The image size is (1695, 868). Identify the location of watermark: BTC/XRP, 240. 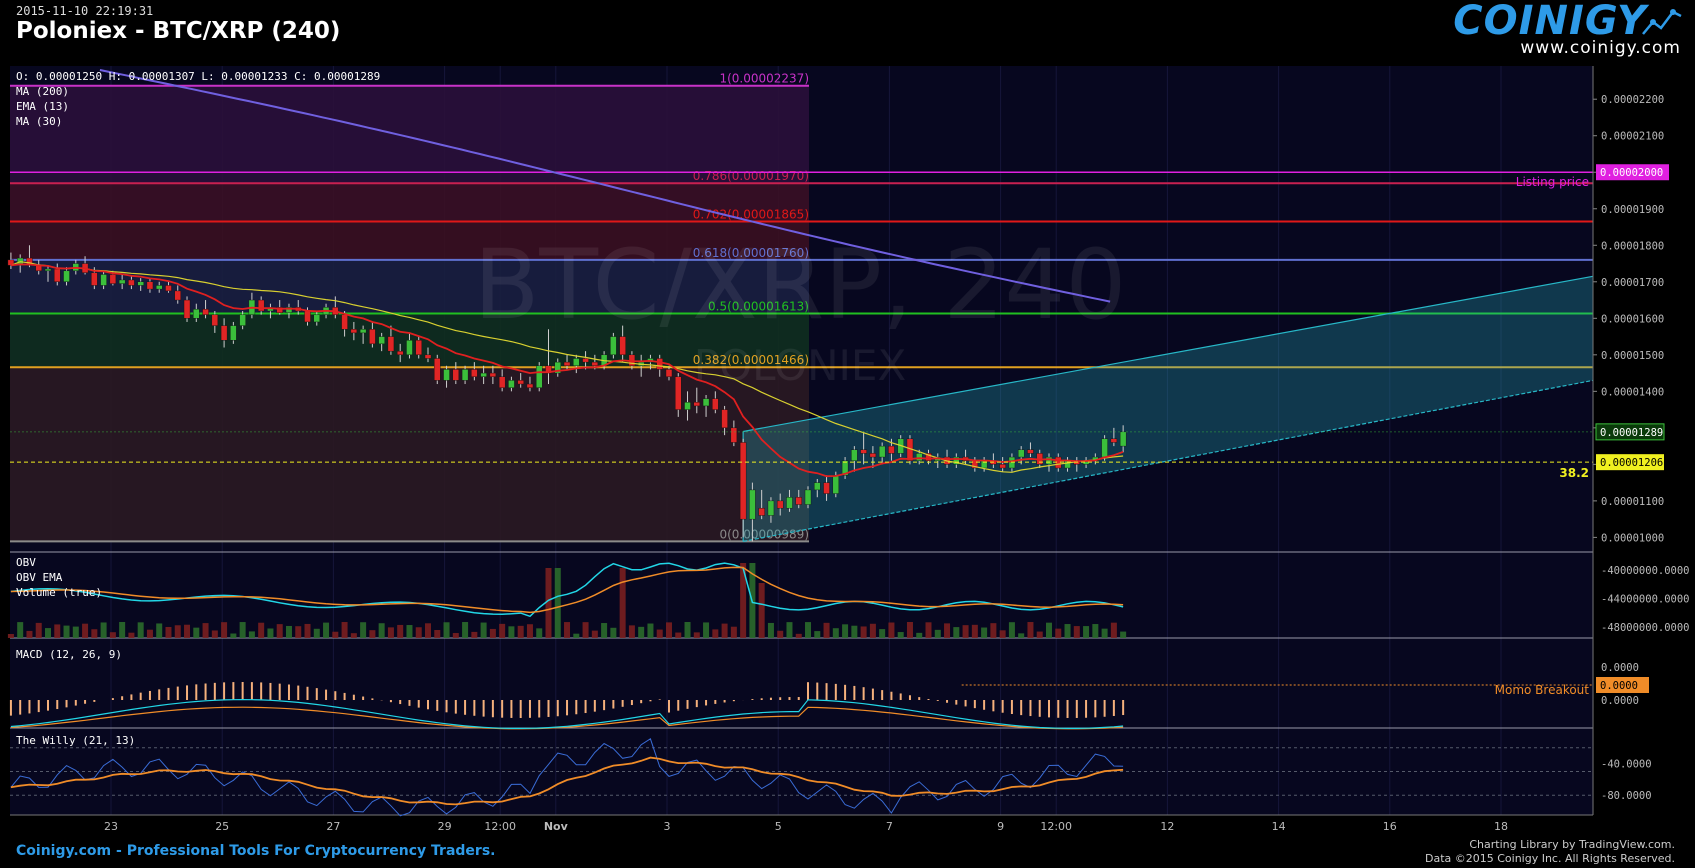
(800, 285).